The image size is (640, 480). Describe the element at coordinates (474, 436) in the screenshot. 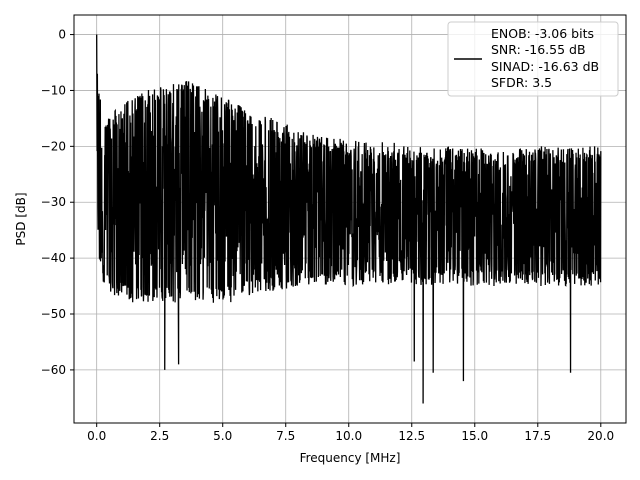

I see `x-tick-label: 15.0` at that location.